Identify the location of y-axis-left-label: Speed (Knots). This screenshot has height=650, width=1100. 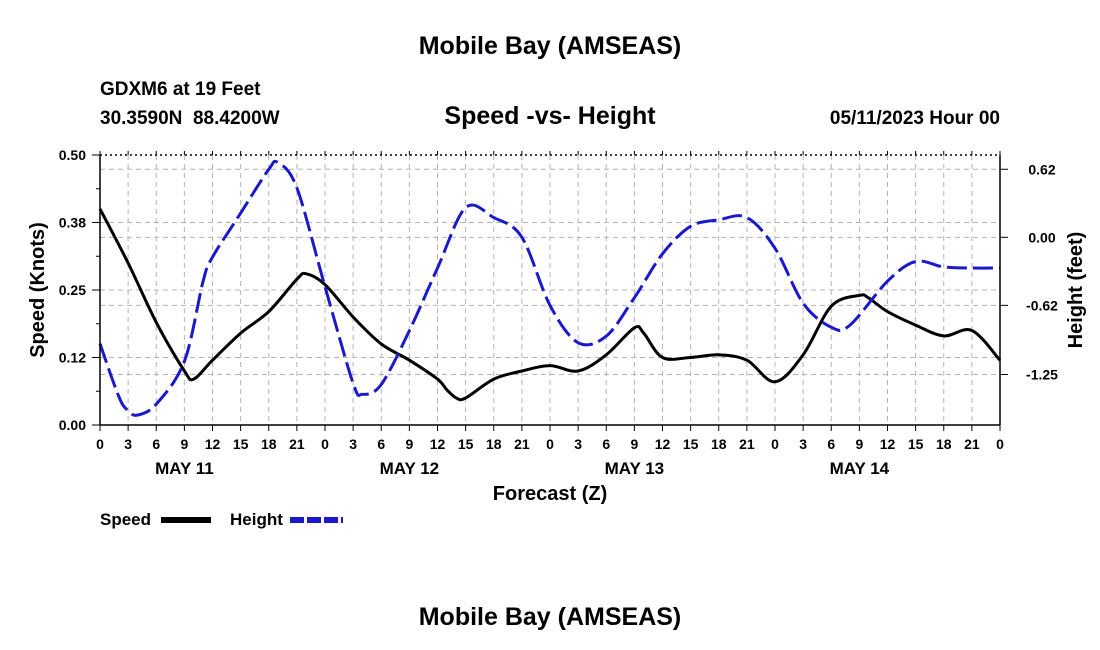
(38, 290).